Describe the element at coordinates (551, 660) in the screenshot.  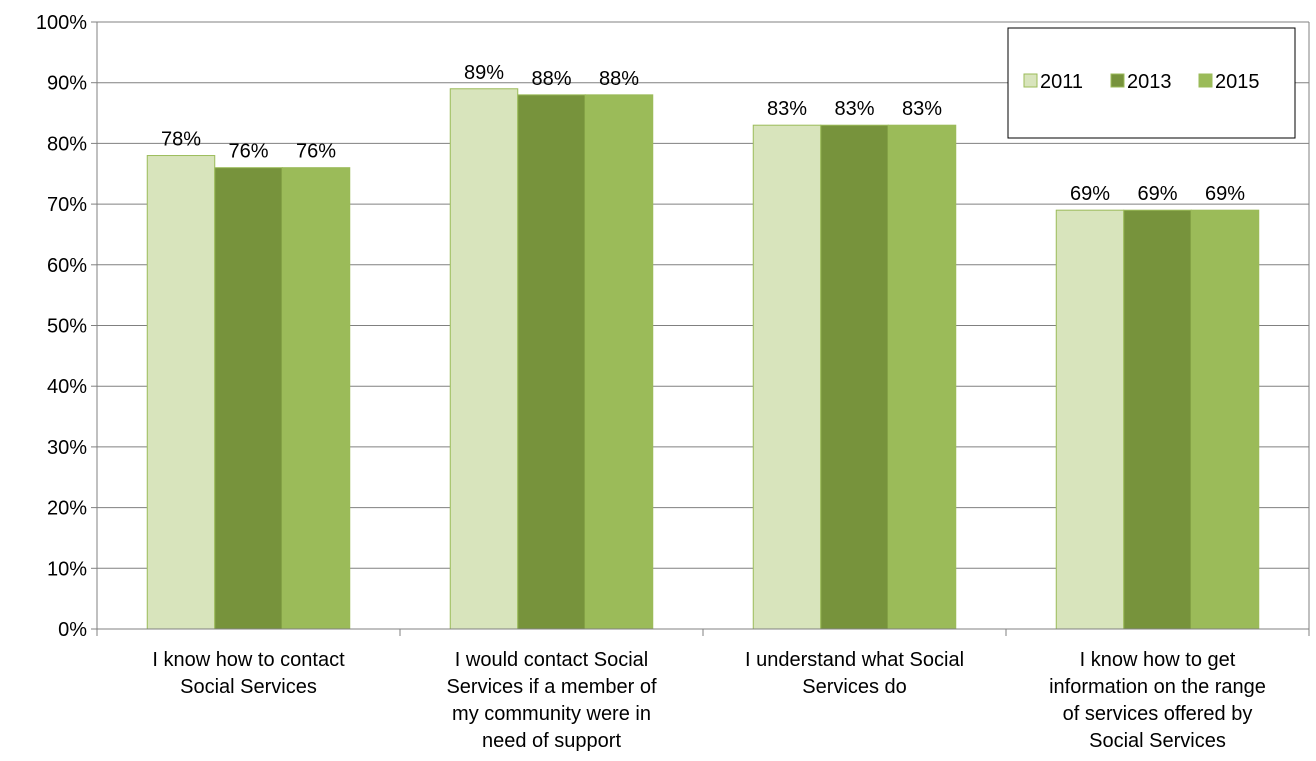
I see `category-label: I would contact Social` at that location.